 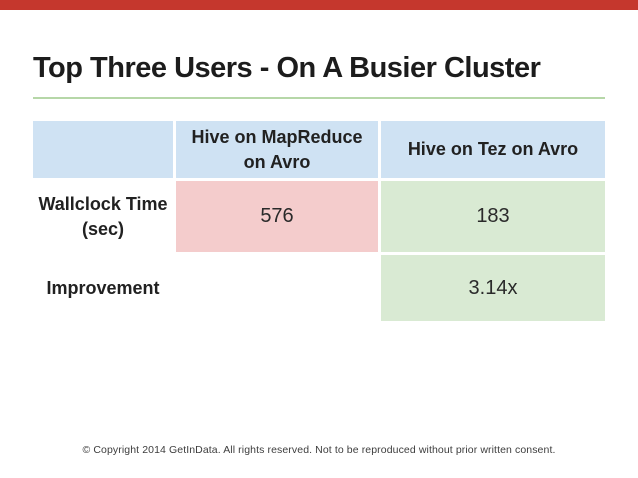 What do you see at coordinates (277, 149) in the screenshot?
I see `header-cell-mapreduce: Hive on MapReduce on Avro` at bounding box center [277, 149].